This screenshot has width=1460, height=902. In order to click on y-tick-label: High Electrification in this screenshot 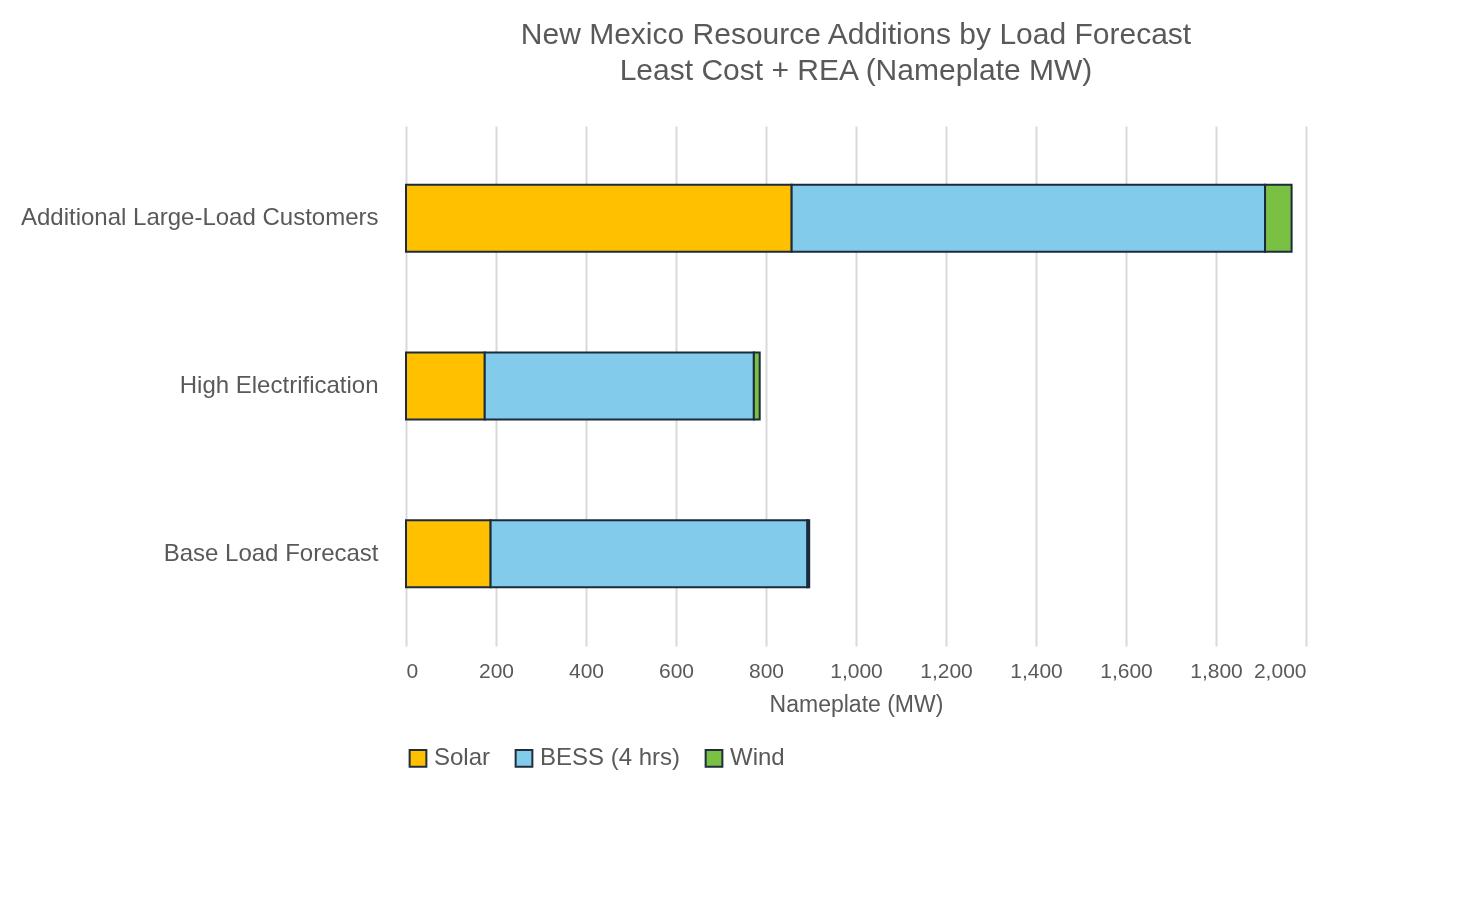, I will do `click(279, 384)`.